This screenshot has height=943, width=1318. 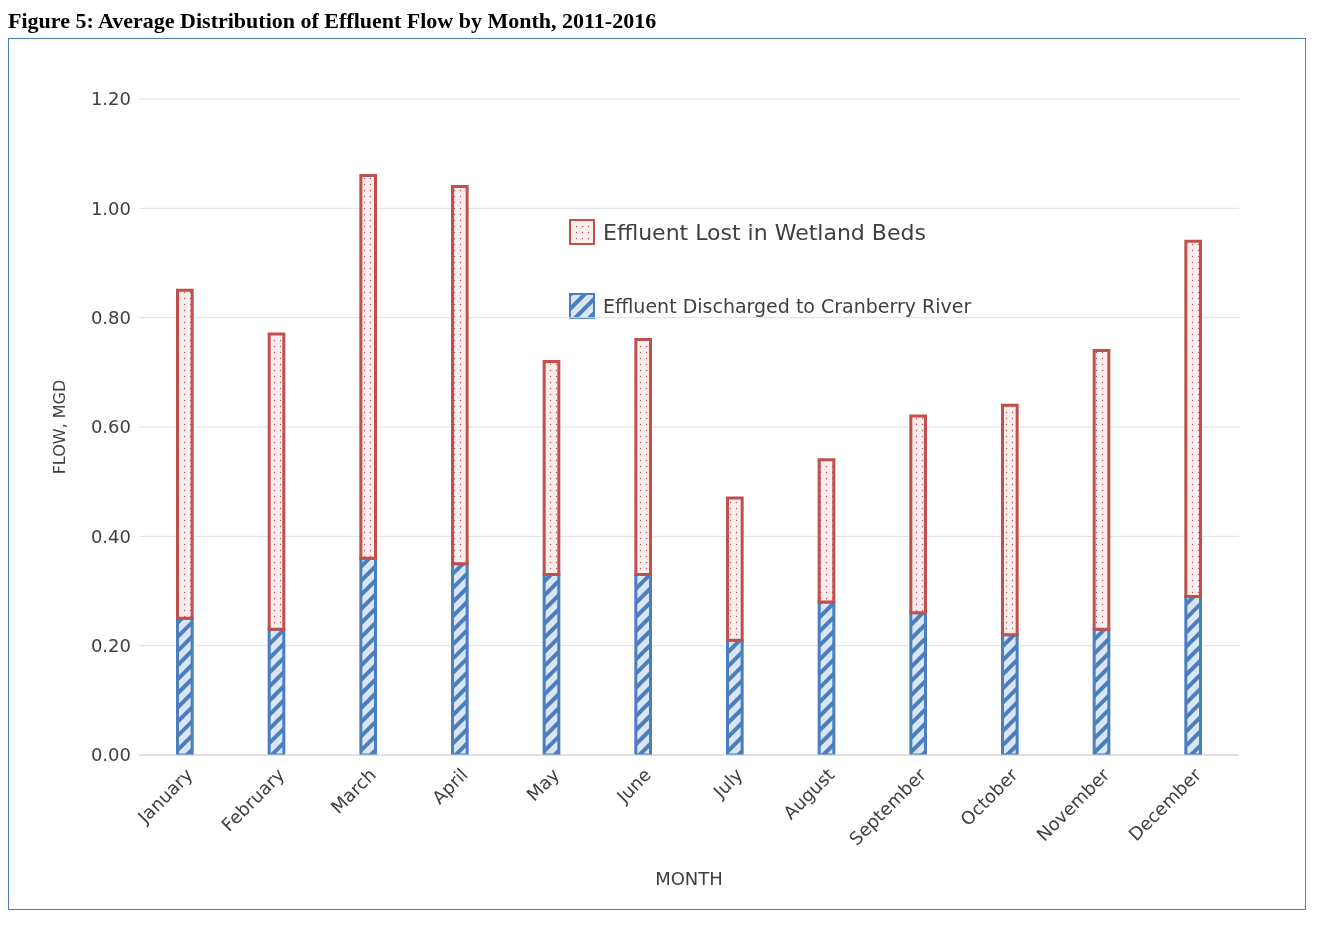 I want to click on y-tick-label: 1.20, so click(x=110, y=99).